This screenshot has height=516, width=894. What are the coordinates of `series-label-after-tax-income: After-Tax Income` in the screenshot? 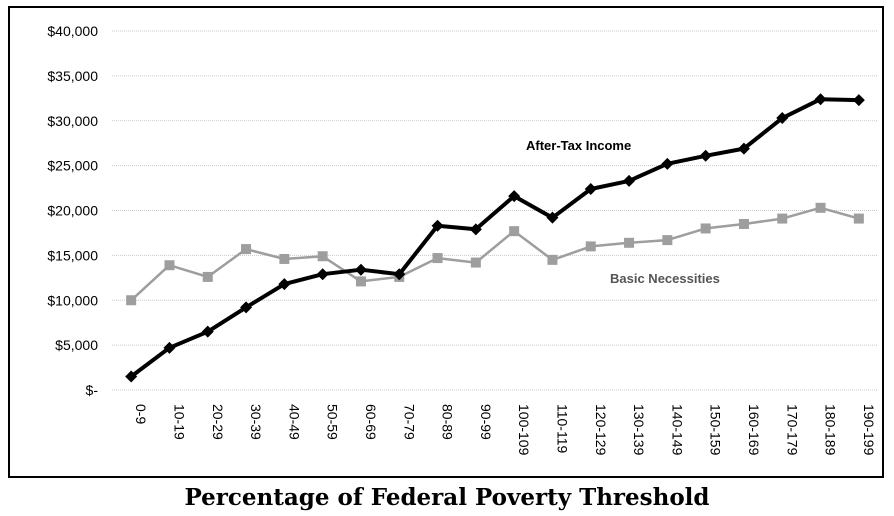 It's located at (578, 145).